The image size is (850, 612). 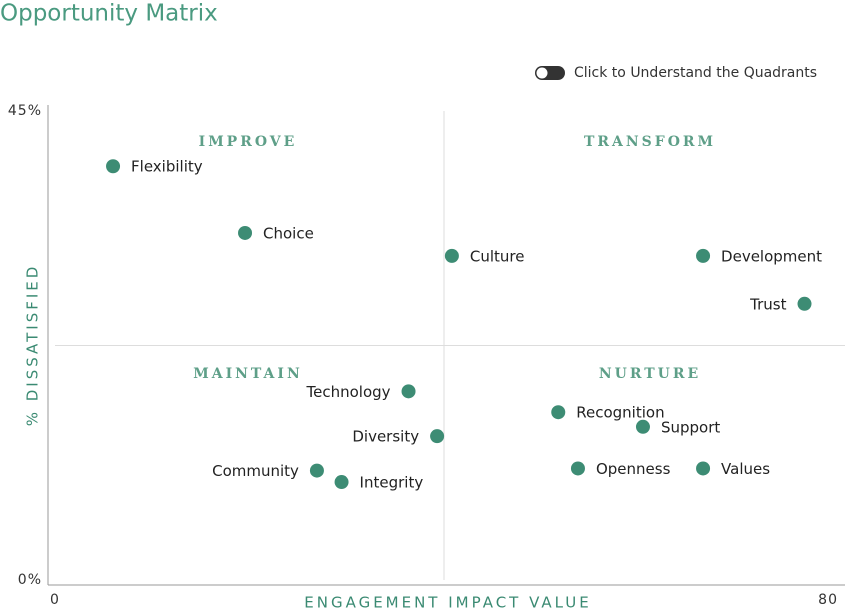 What do you see at coordinates (385, 437) in the screenshot?
I see `point-label: Diversity` at bounding box center [385, 437].